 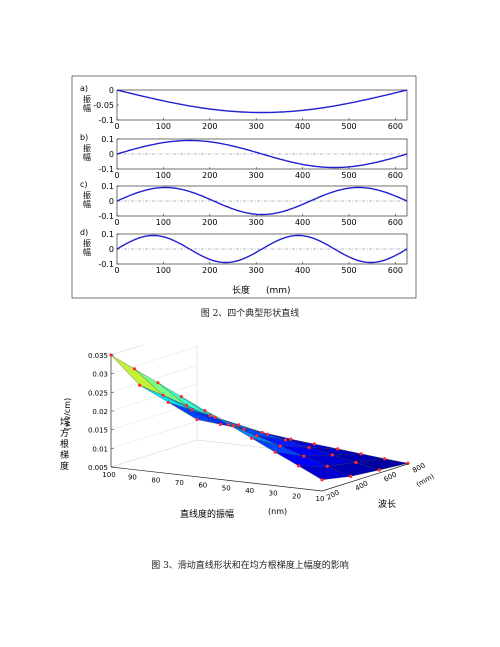 What do you see at coordinates (64, 455) in the screenshot?
I see `z-axis-label-char: 梯` at bounding box center [64, 455].